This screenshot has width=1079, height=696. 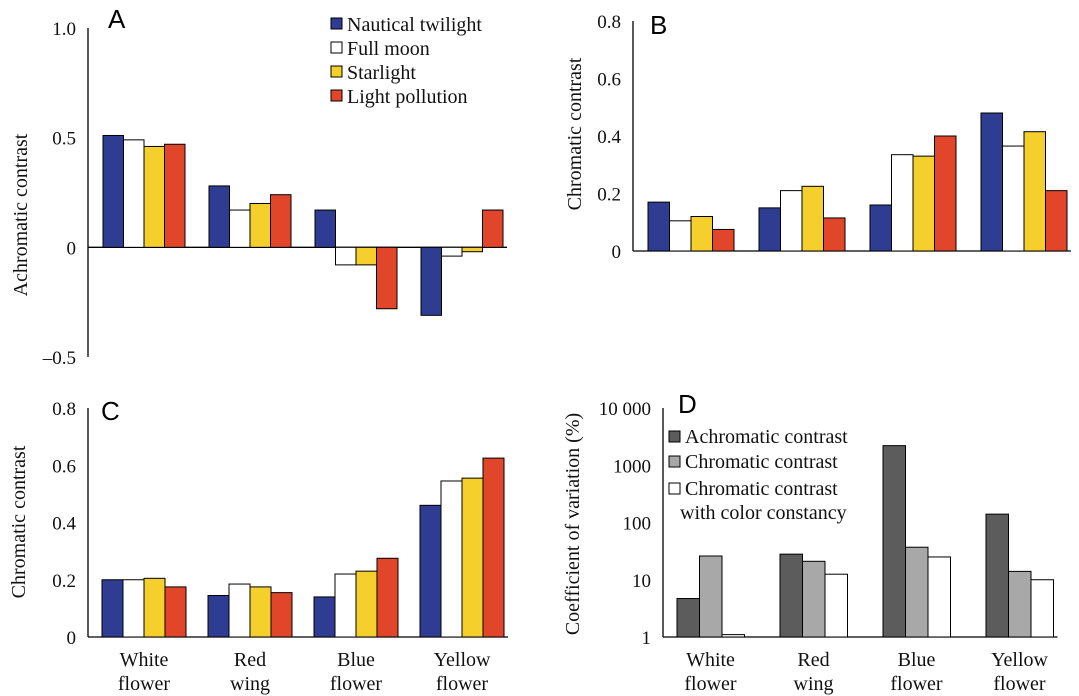 I want to click on panel-d-category-label: White, so click(x=710, y=660).